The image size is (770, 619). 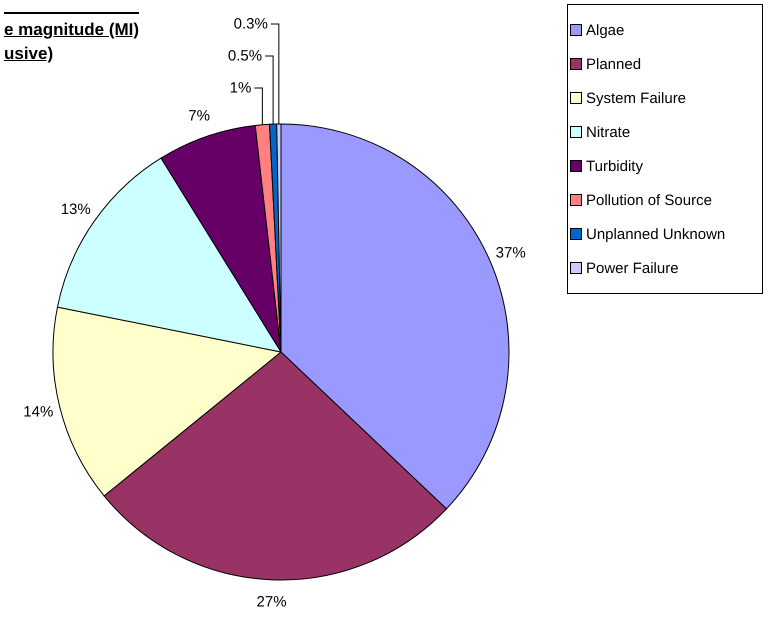 What do you see at coordinates (636, 98) in the screenshot?
I see `legend-label: System Failure` at bounding box center [636, 98].